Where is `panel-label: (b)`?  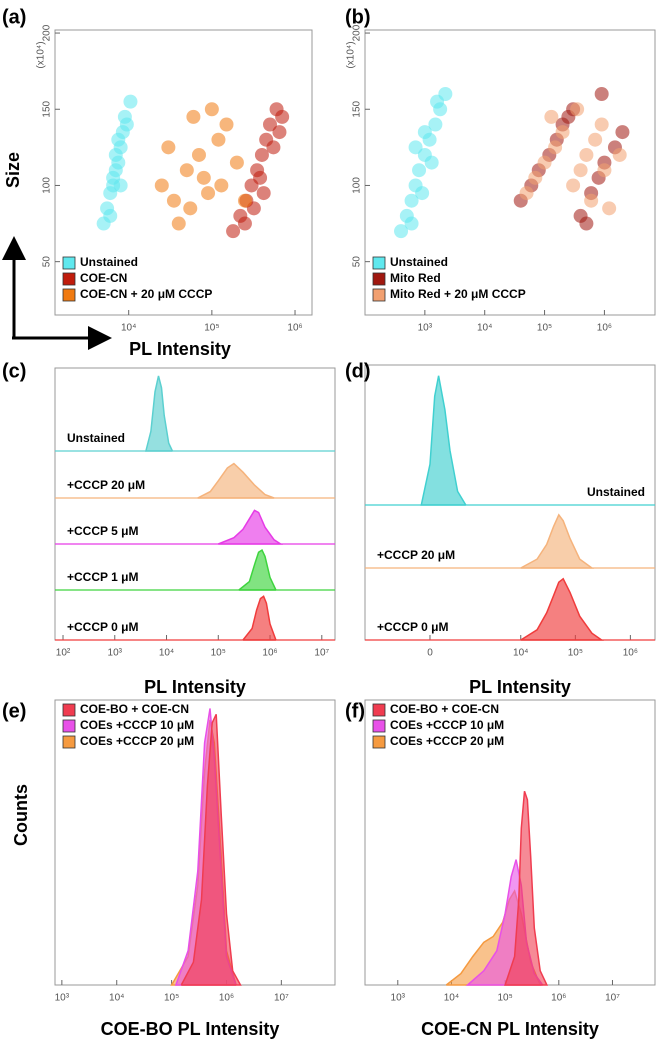
panel-label: (b) is located at coordinates (358, 17).